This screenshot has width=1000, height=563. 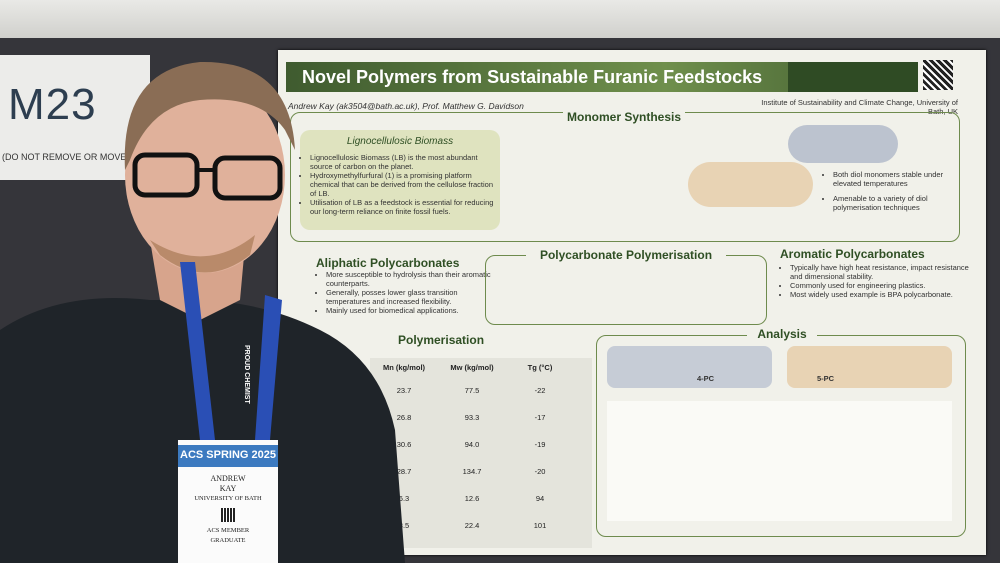 I want to click on badge-affiliation: UNIVERSITY OF BATH, so click(x=228, y=498).